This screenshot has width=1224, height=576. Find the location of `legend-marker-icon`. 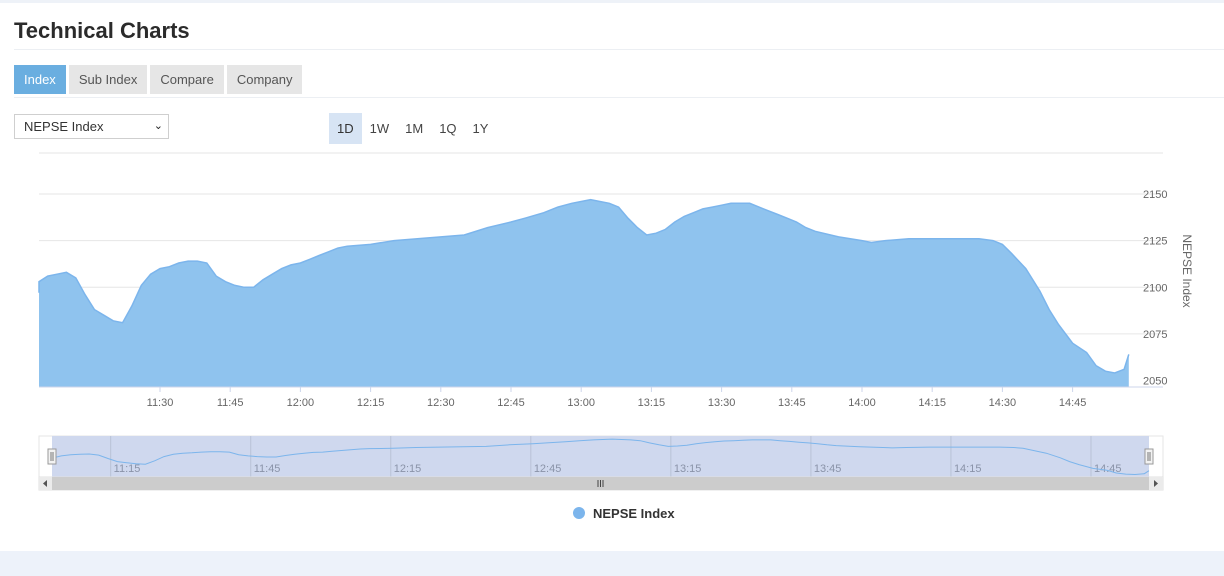

legend-marker-icon is located at coordinates (579, 513).